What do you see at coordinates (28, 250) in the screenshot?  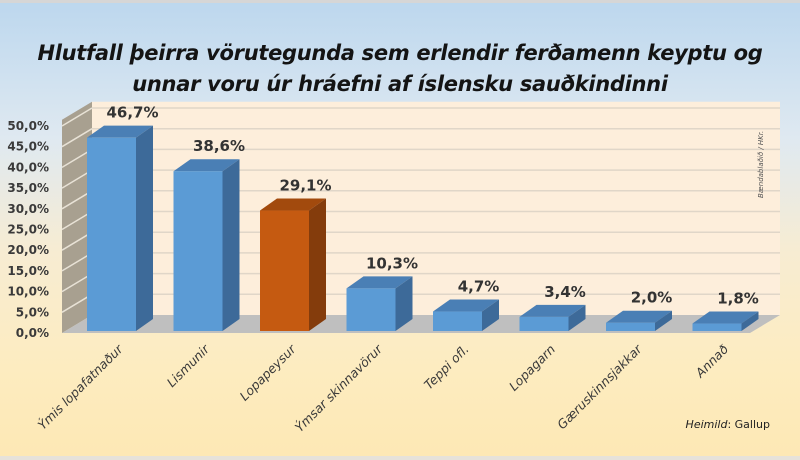 I see `y-tick-label: 20,0%` at bounding box center [28, 250].